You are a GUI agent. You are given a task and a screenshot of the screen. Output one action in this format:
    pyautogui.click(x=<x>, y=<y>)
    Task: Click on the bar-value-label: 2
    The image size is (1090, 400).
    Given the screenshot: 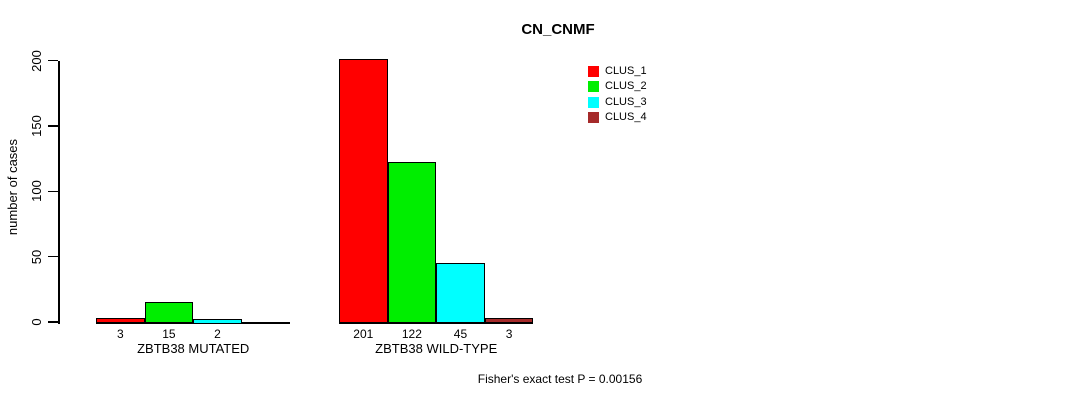 What is the action you would take?
    pyautogui.click(x=217, y=334)
    